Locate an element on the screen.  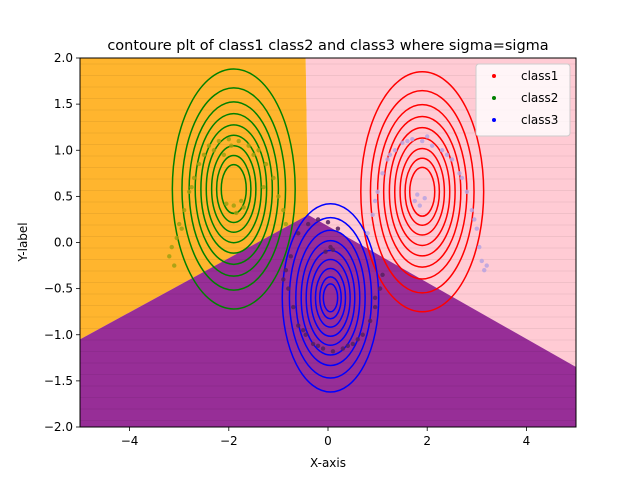
legend-label: class2 is located at coordinates (539, 98).